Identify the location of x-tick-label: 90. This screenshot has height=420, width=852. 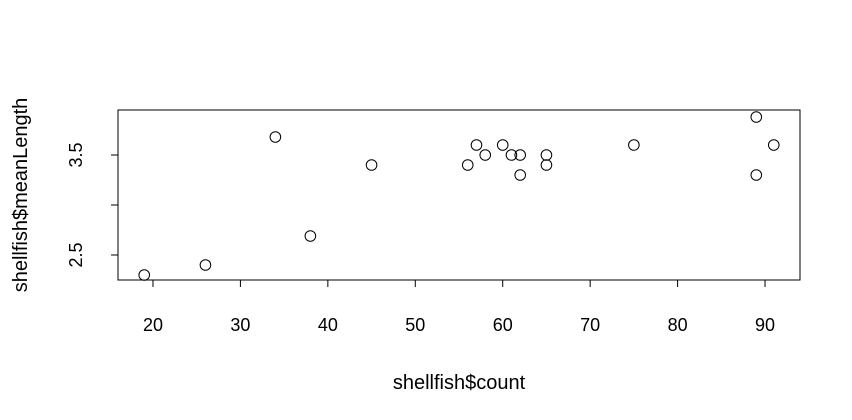
(765, 325).